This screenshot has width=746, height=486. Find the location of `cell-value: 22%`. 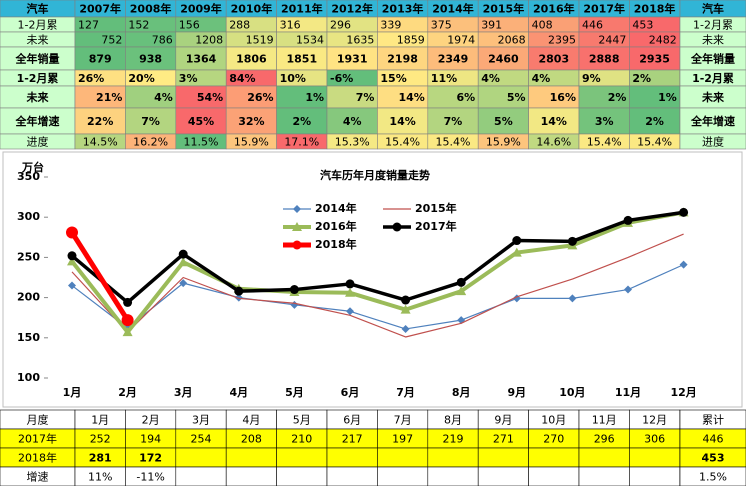

cell-value: 22% is located at coordinates (100, 121).